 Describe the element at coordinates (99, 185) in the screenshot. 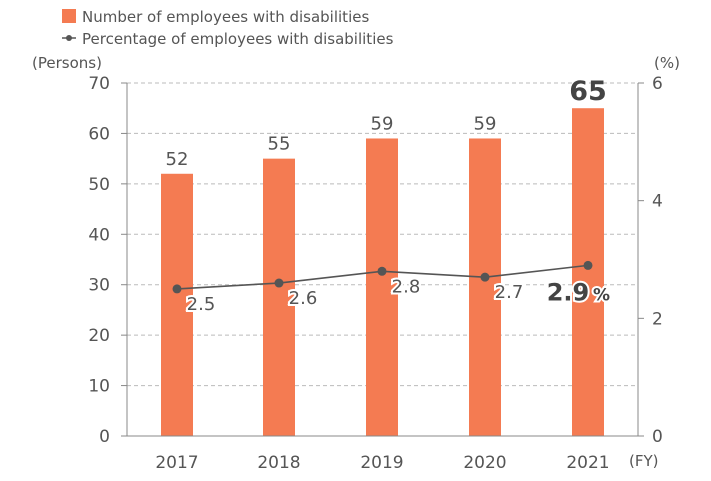

I see `y-left-tick-label: 50` at that location.